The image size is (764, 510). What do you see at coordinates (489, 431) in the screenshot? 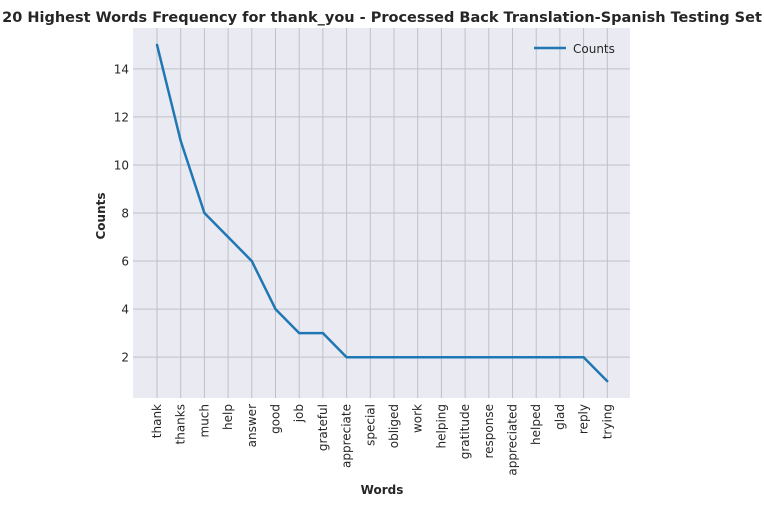
I see `x-tick-label: response` at bounding box center [489, 431].